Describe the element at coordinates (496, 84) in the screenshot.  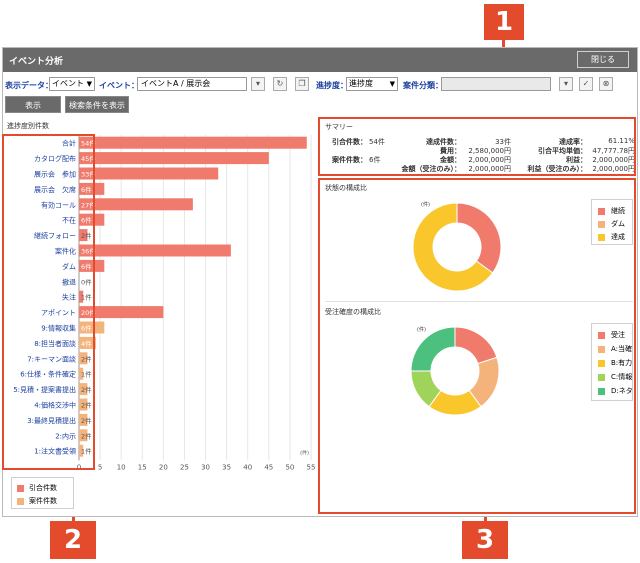
I see `case-category-input` at that location.